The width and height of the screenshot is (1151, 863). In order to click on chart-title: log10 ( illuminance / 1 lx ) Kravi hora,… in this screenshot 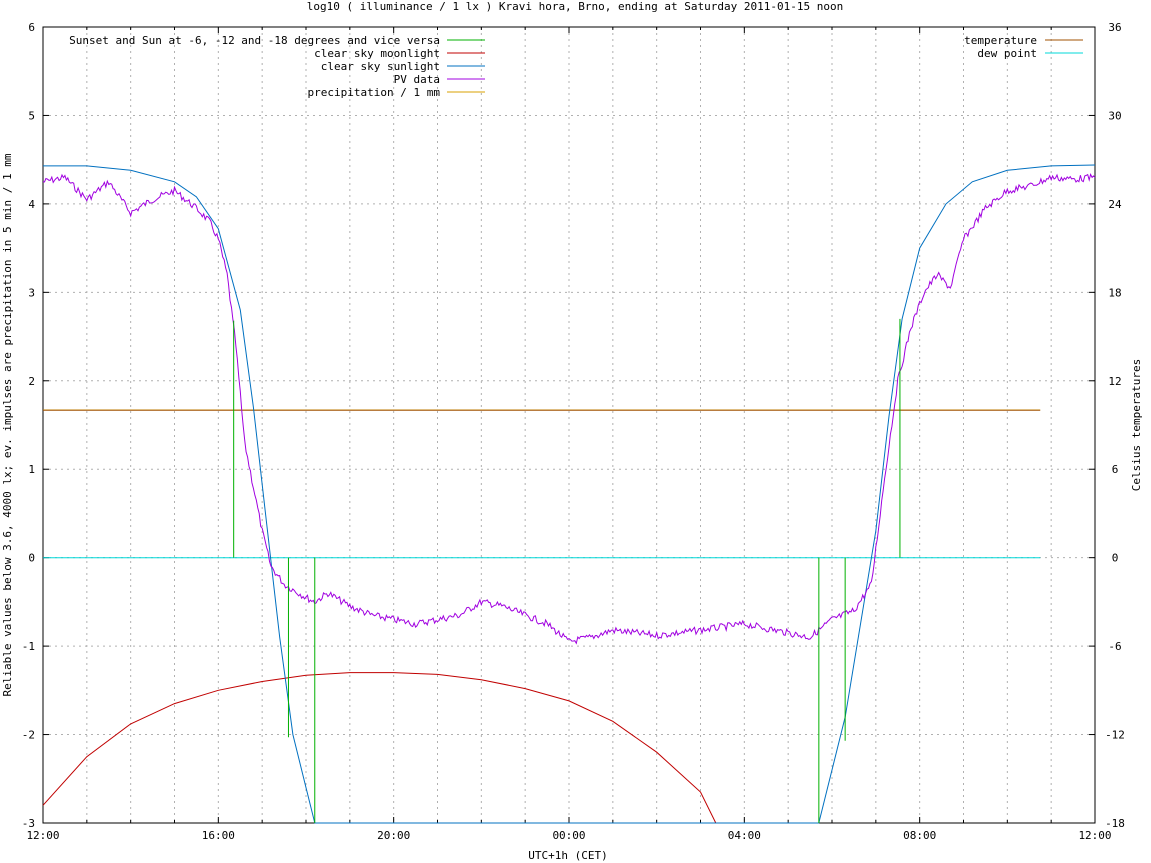, I will do `click(575, 6)`.